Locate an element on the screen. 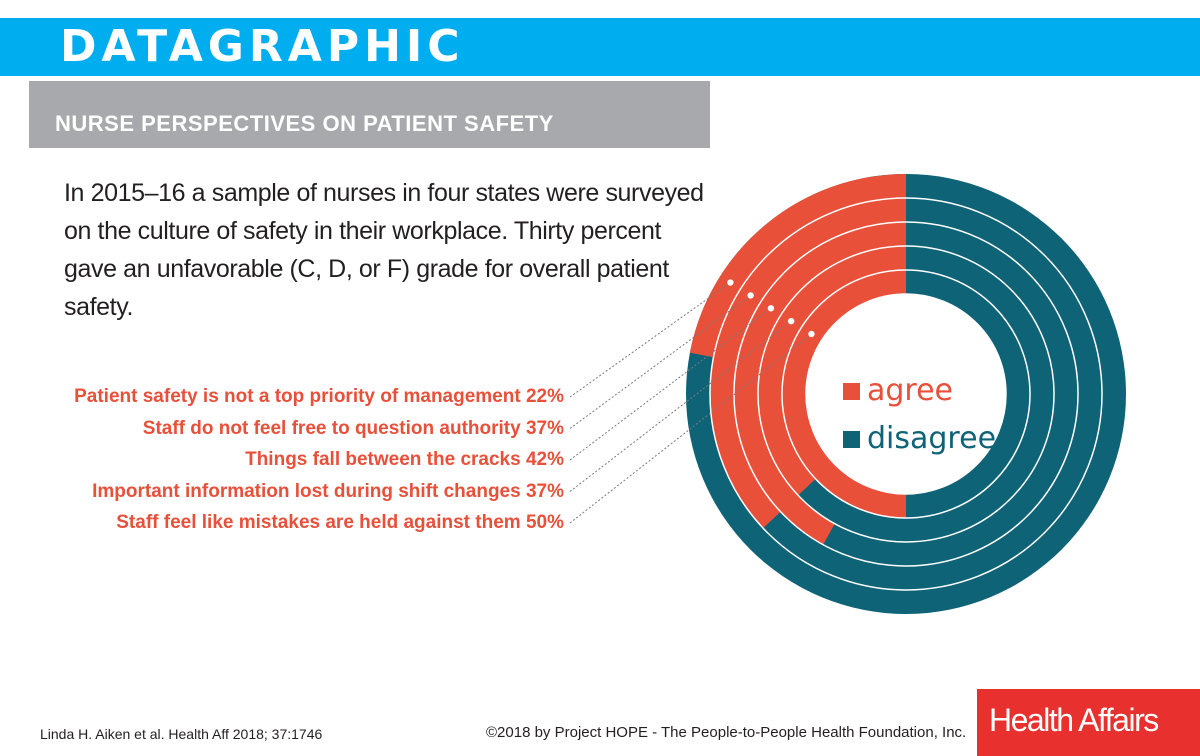 Image resolution: width=1200 pixels, height=756 pixels. value-label: 50% is located at coordinates (544, 522).